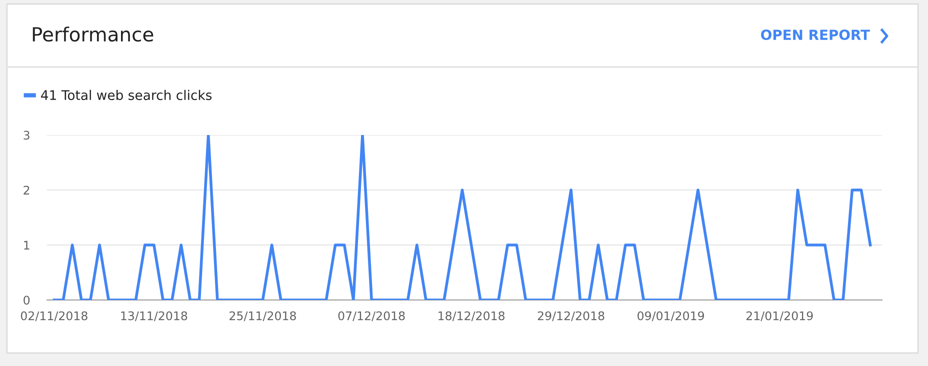 The height and width of the screenshot is (366, 928). What do you see at coordinates (126, 95) in the screenshot?
I see `legend-label: 41 Total web search clicks` at bounding box center [126, 95].